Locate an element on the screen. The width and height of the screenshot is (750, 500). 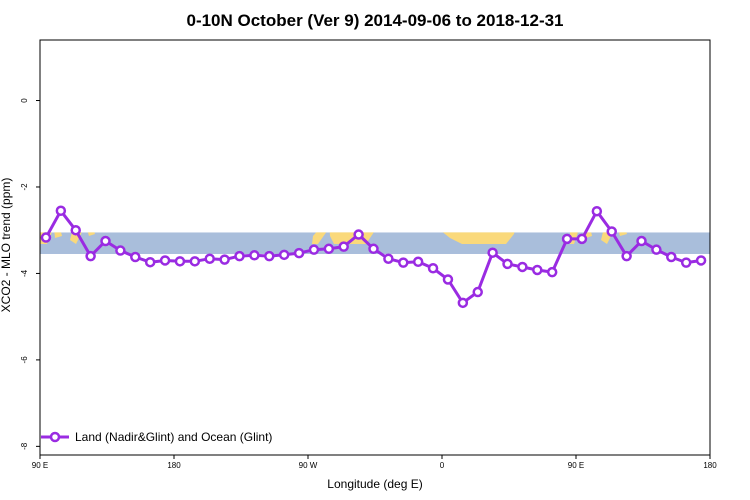
y-tick-label: -2 is located at coordinates (24, 187).